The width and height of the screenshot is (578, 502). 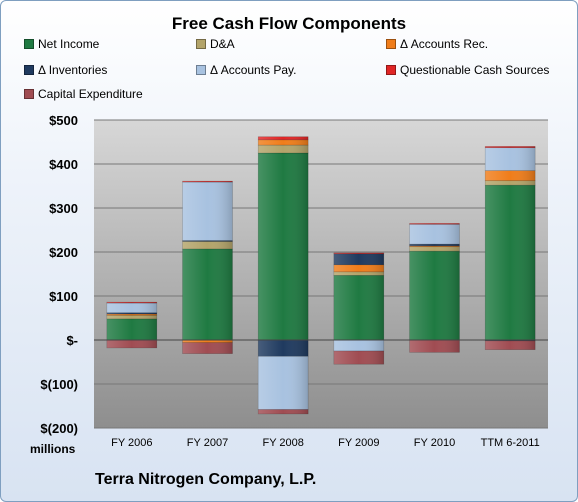 I want to click on legend-item: D&A, so click(x=215, y=44).